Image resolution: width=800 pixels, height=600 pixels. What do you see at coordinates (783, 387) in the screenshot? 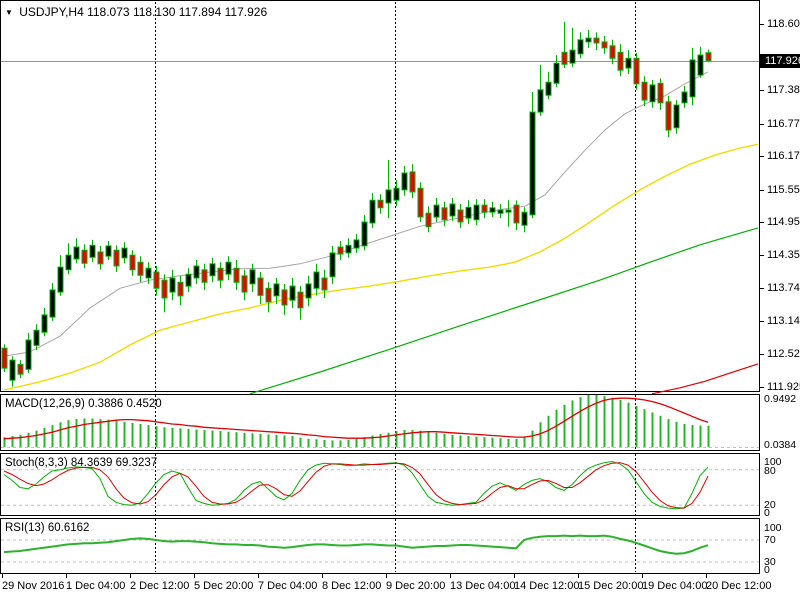
I see `price-axis-label: 111.925` at bounding box center [783, 387].